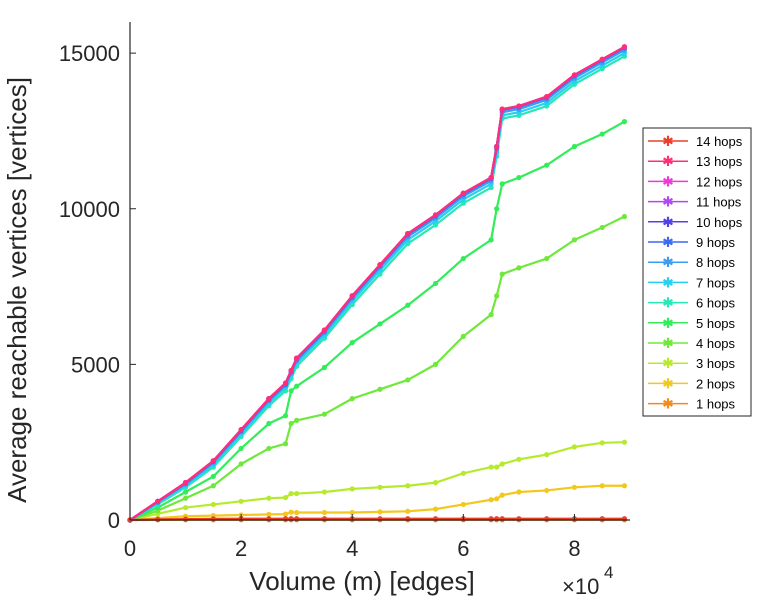  Describe the element at coordinates (716, 242) in the screenshot. I see `legend-label: 9 hops` at that location.